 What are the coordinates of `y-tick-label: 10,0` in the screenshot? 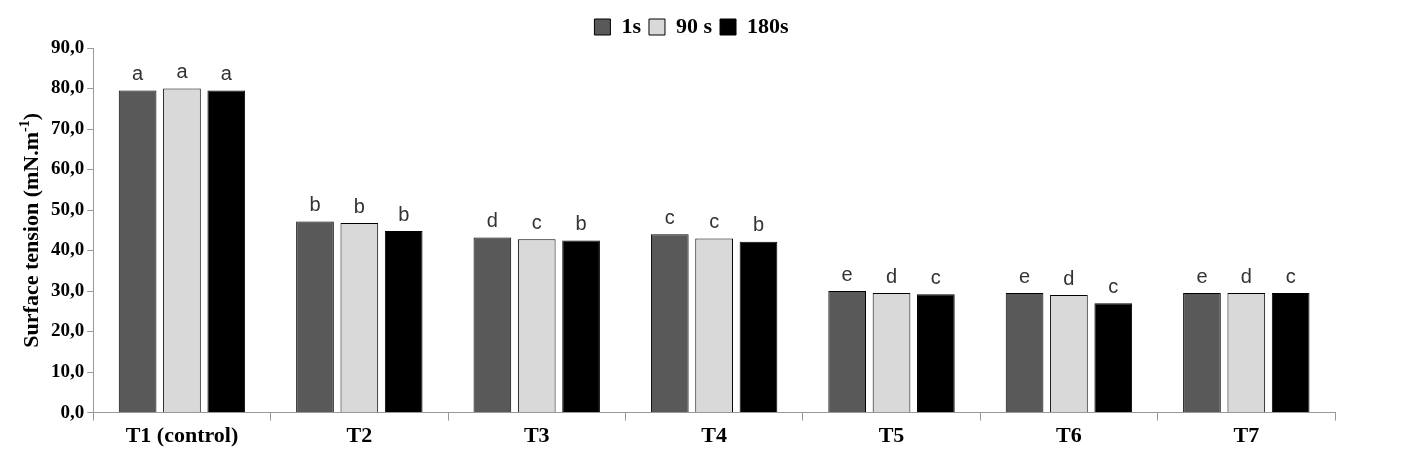 It's located at (68, 370).